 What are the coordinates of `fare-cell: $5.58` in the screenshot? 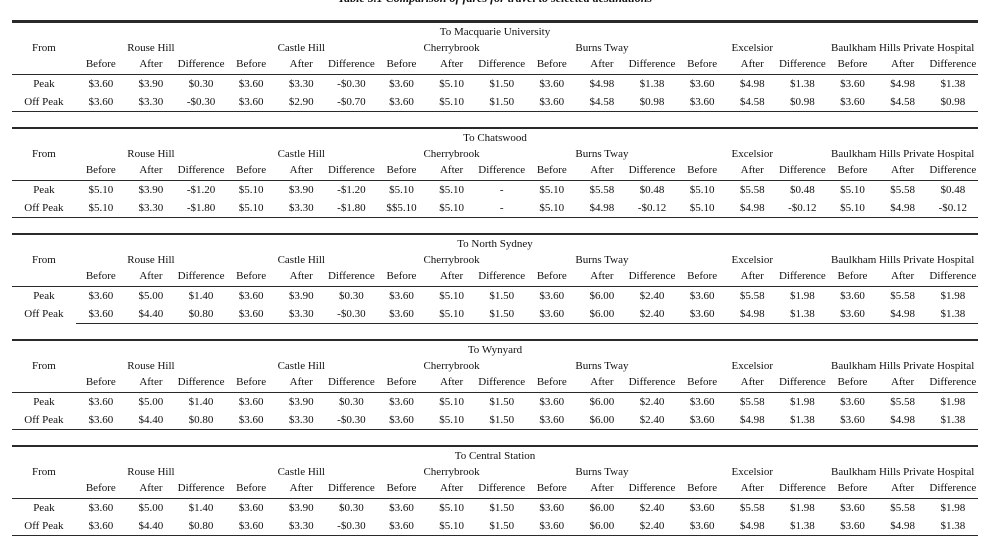 It's located at (752, 401).